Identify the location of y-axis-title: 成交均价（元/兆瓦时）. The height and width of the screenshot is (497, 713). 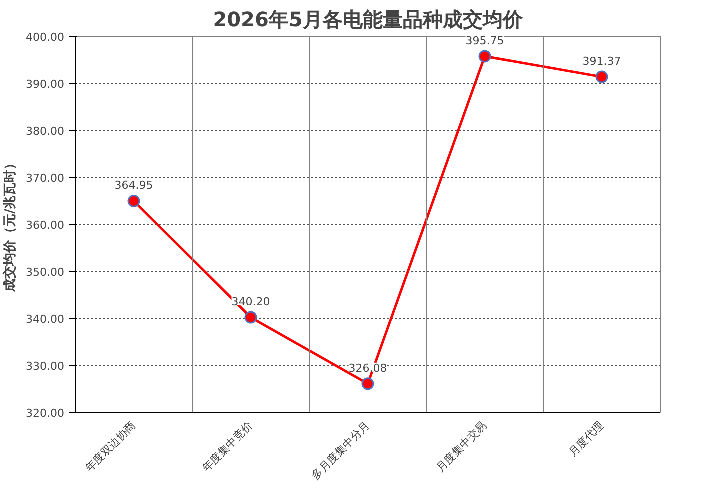
(10, 225).